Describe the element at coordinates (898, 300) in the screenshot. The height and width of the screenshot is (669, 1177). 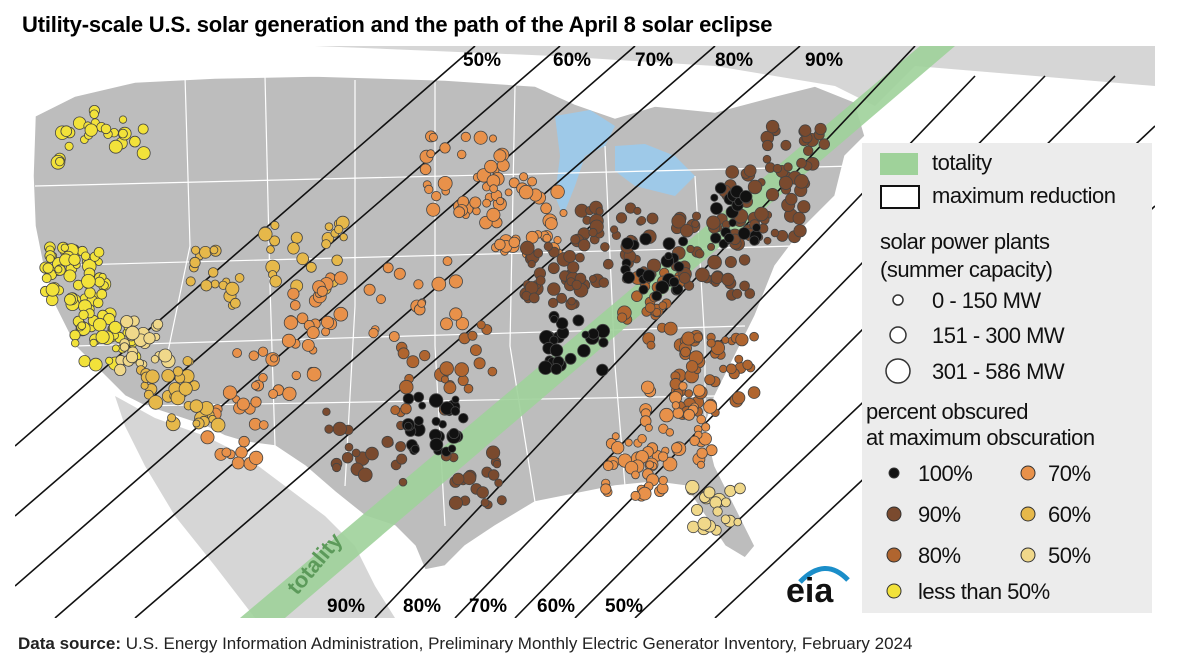
I see `size-marker-small` at that location.